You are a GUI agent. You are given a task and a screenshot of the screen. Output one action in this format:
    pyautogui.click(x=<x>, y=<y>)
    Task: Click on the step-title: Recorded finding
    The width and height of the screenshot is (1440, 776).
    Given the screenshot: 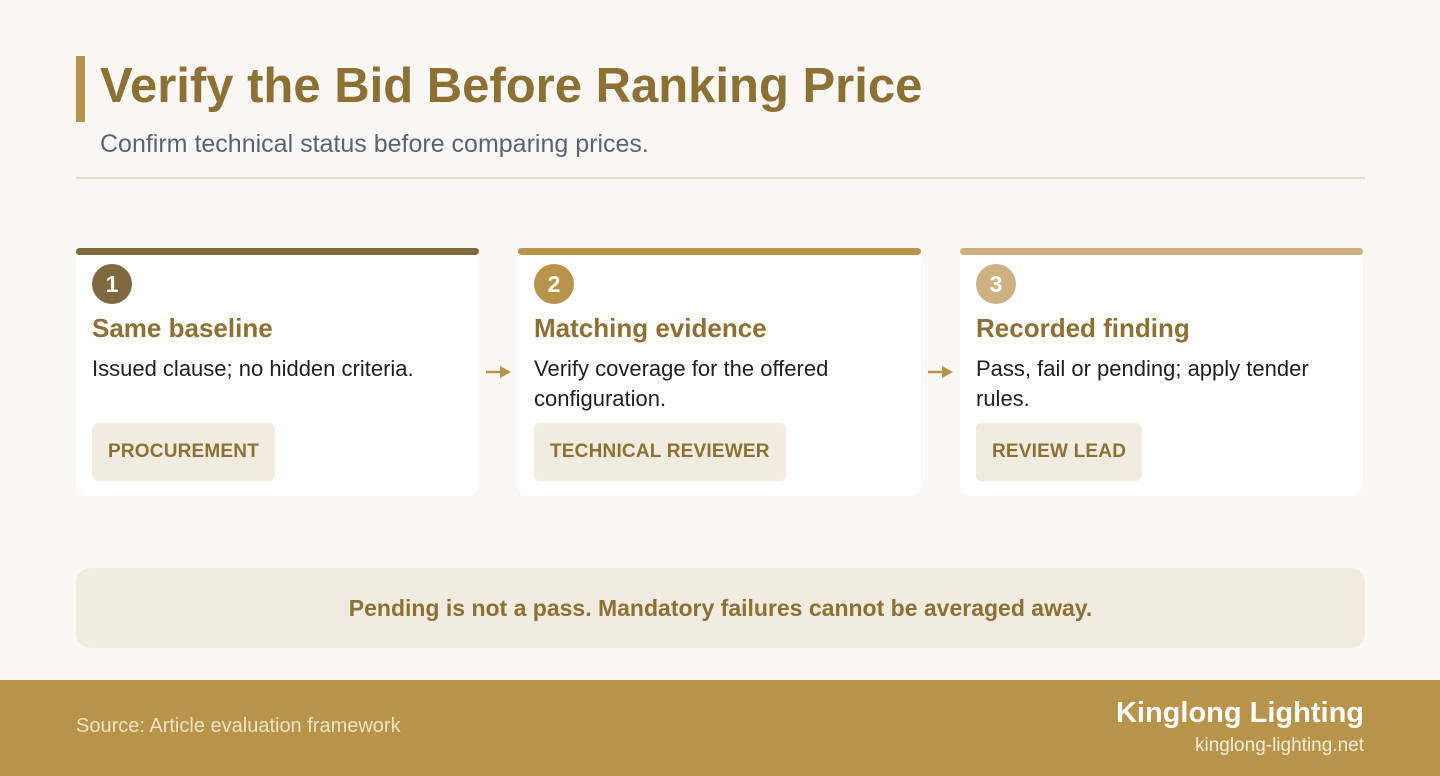 What is the action you would take?
    pyautogui.click(x=1083, y=328)
    